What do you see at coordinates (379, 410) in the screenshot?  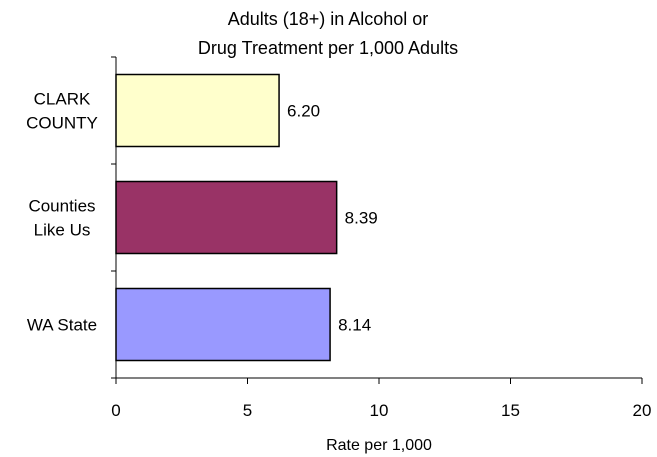 I see `x-tick-label: 10` at bounding box center [379, 410].